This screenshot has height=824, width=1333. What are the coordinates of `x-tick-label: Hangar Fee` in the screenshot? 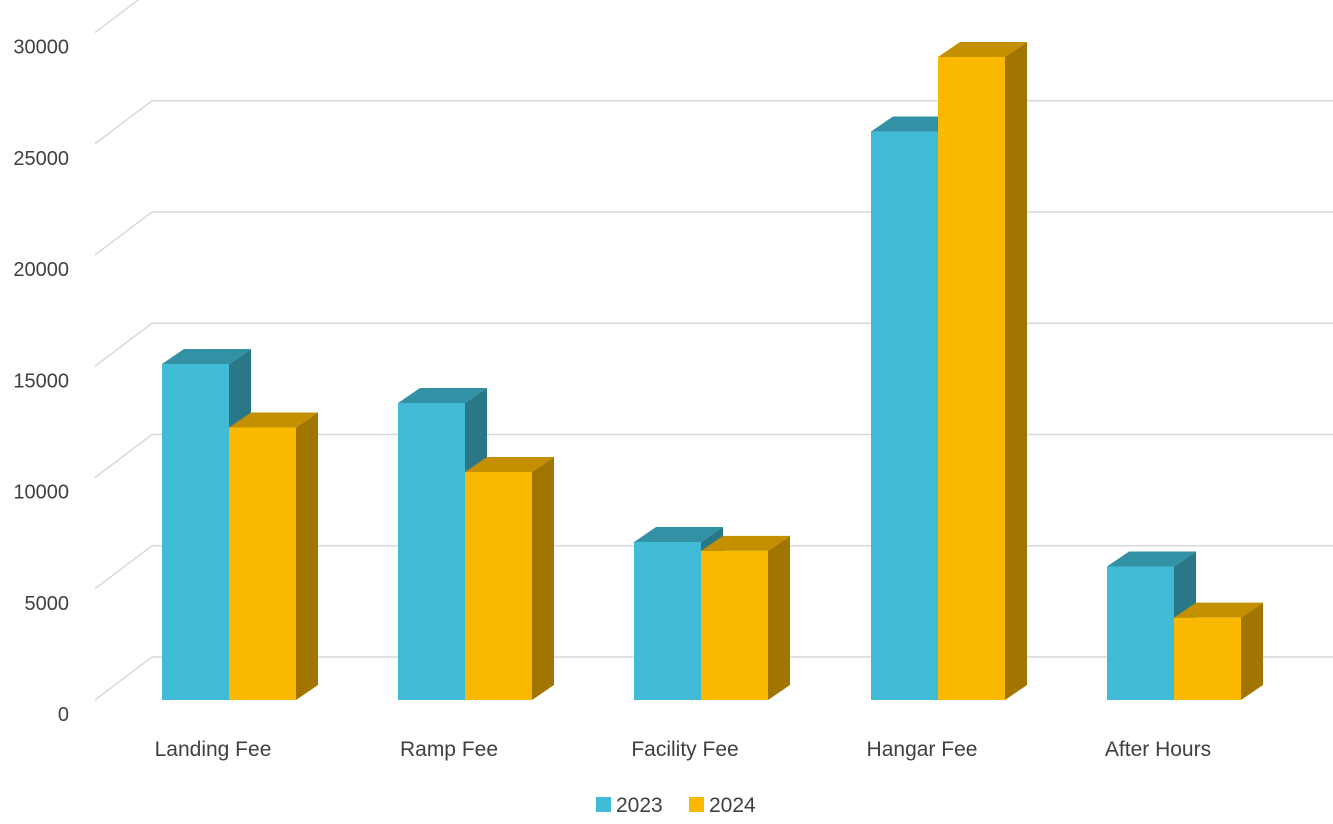 It's located at (922, 749).